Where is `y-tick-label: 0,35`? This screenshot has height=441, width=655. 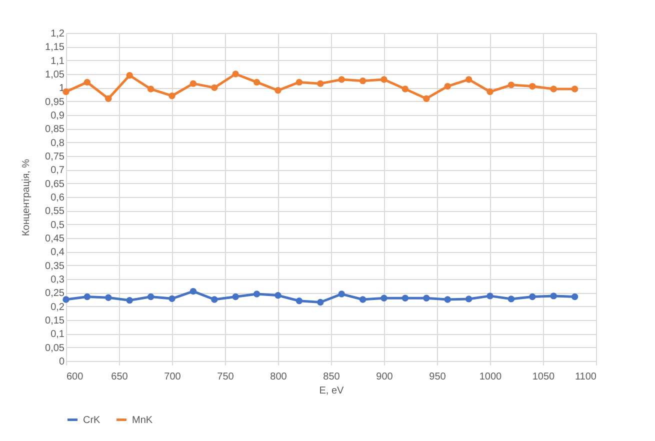
y-tick-label: 0,35 is located at coordinates (55, 266).